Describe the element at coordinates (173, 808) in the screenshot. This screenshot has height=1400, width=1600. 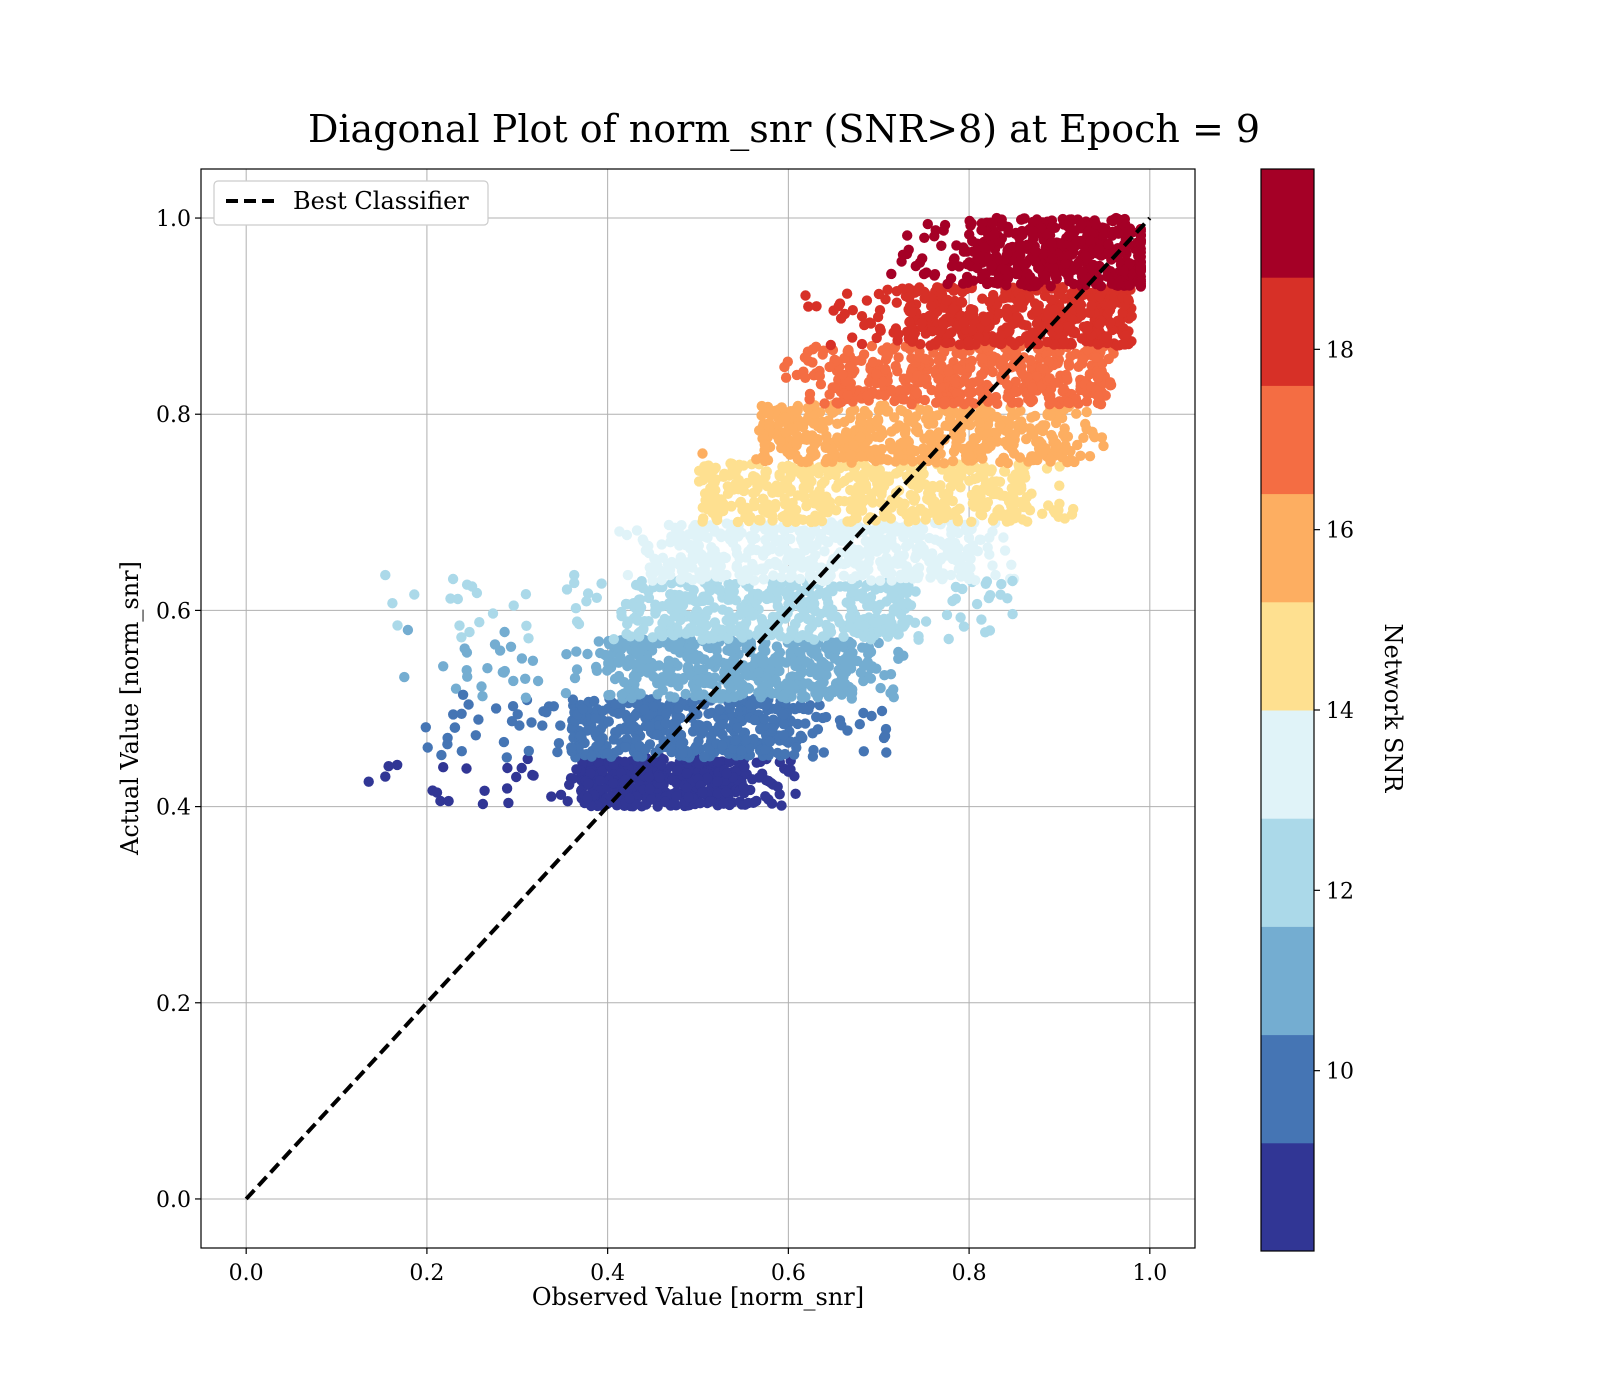
I see `y-tick-label: 0.4` at that location.